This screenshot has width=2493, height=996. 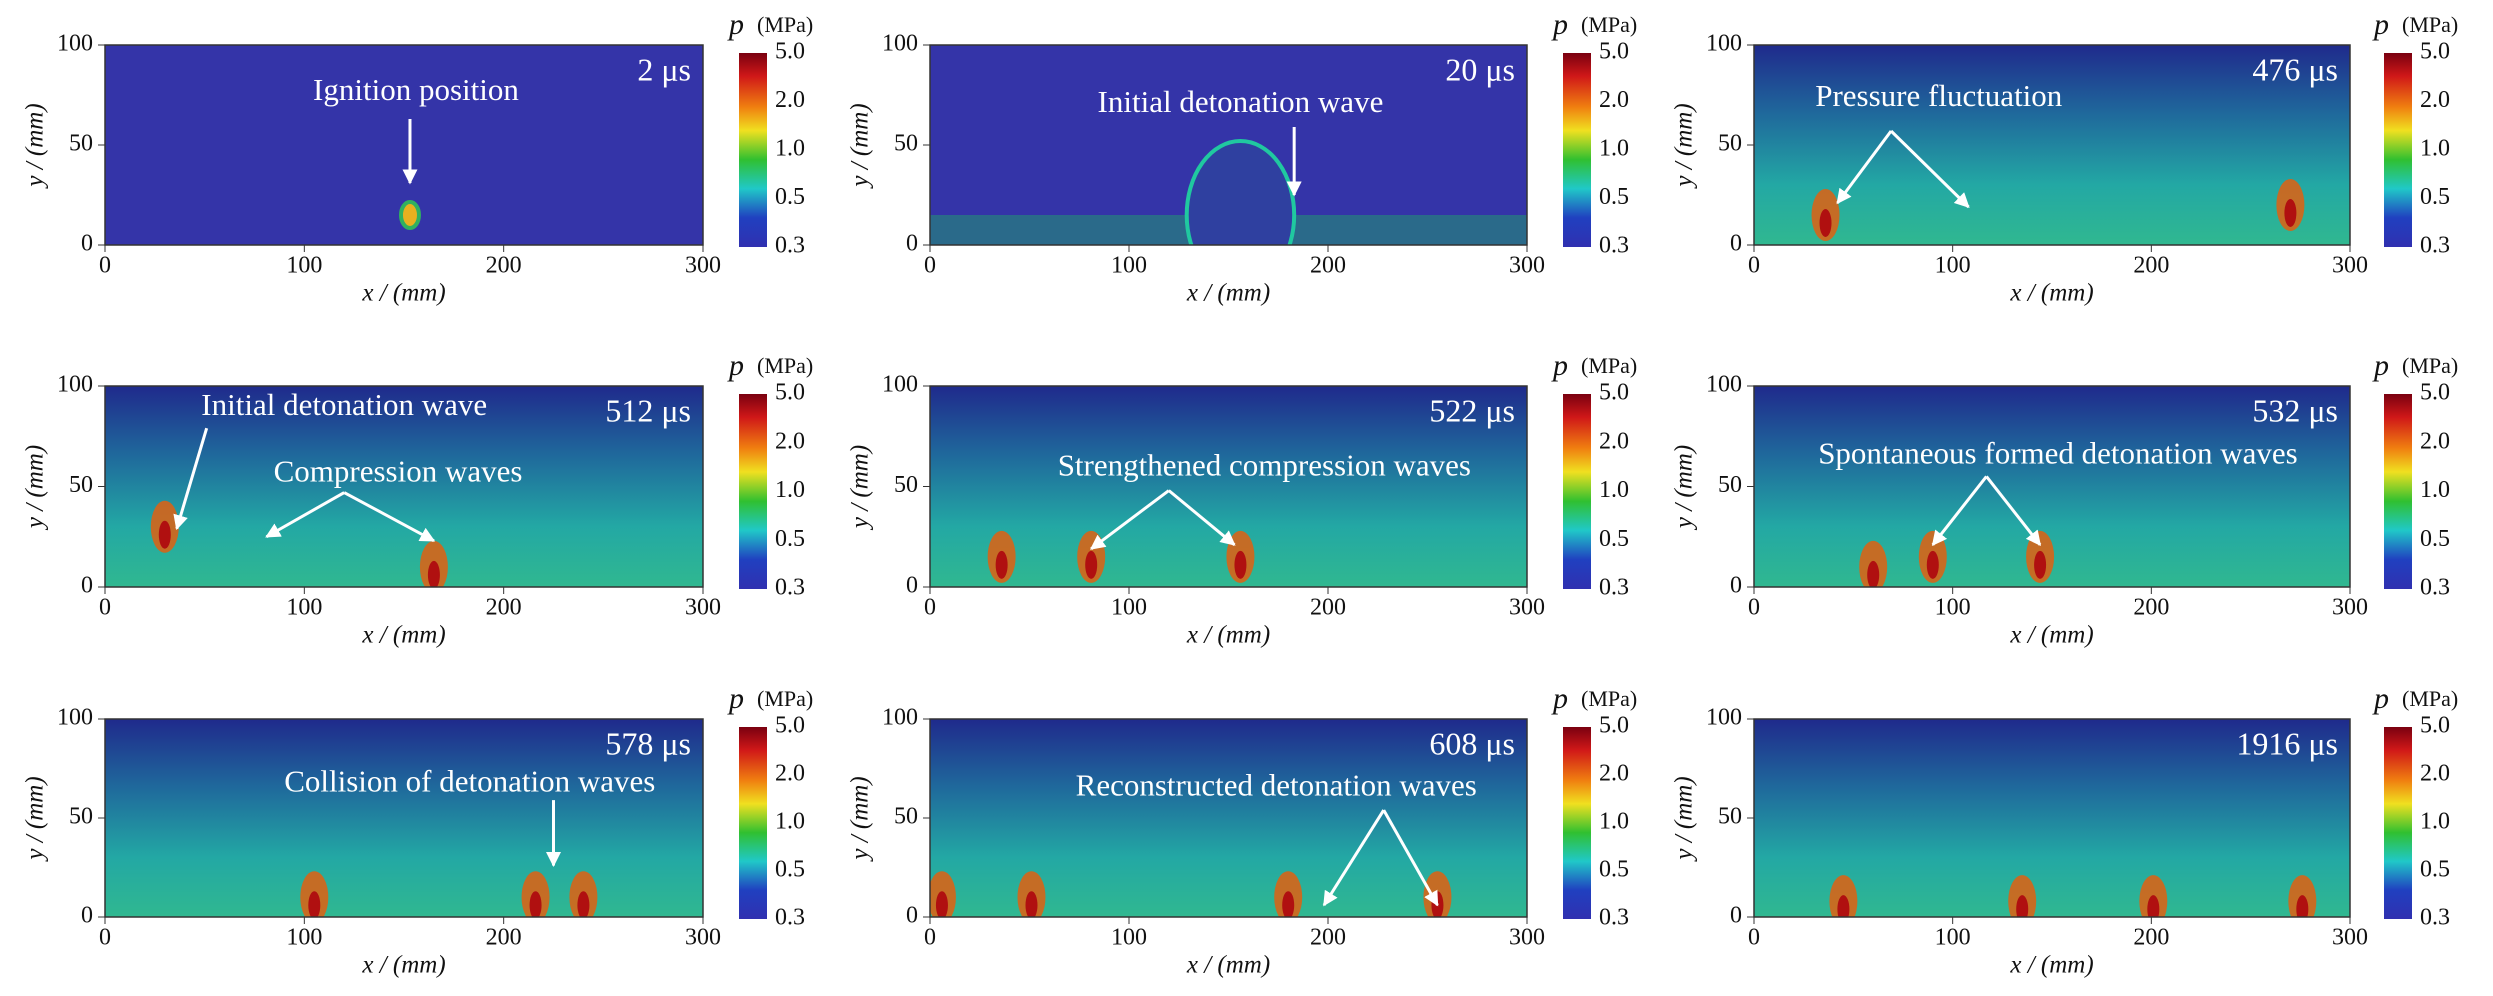 What do you see at coordinates (1264, 465) in the screenshot?
I see `annotation: Strengthened compression waves` at bounding box center [1264, 465].